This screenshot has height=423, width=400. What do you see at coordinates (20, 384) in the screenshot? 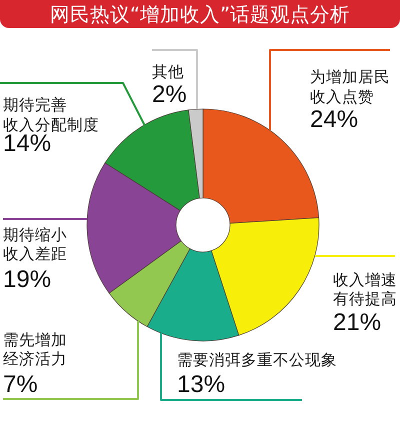
I see `data-label: 7%` at bounding box center [20, 384].